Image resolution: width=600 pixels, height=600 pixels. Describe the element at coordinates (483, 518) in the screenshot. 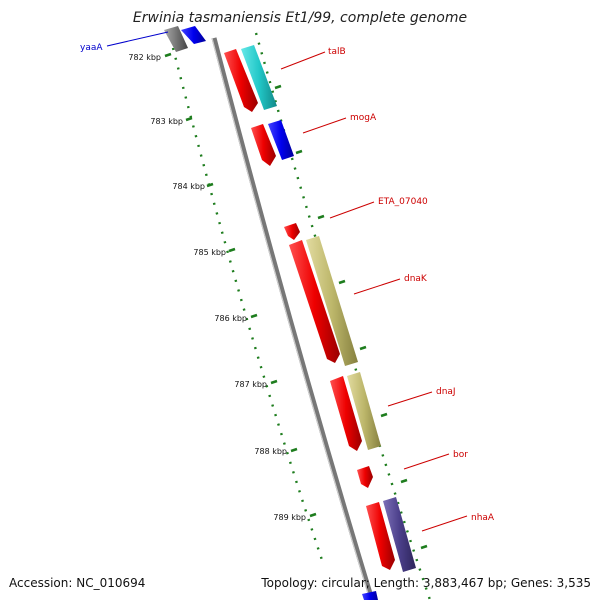

I see `gene-label-nhaA: nhaA` at that location.